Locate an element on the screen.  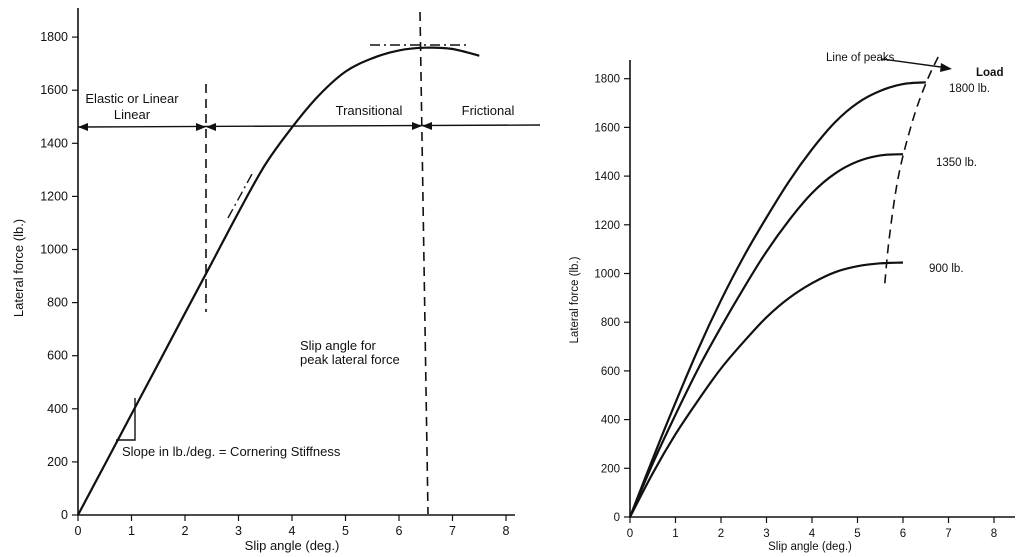
right-x-ticks: 0 1 2 3 4 5 6 7 8 is located at coordinates (812, 528).